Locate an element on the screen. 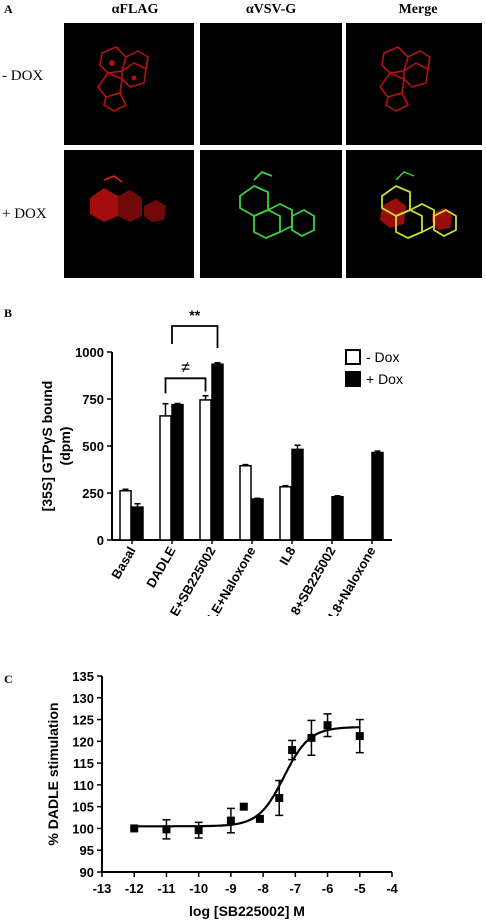 This screenshot has height=920, width=486. y-axis-label: % DADLE stimulation is located at coordinates (53, 773).